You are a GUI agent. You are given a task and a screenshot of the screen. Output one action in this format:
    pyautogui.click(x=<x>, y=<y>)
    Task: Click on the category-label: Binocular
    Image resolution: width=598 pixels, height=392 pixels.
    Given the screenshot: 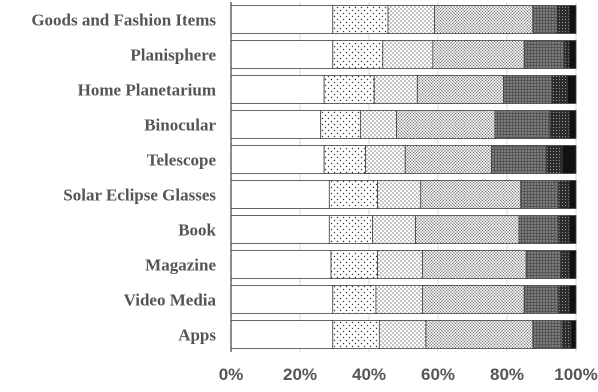 What is the action you would take?
    pyautogui.click(x=180, y=125)
    